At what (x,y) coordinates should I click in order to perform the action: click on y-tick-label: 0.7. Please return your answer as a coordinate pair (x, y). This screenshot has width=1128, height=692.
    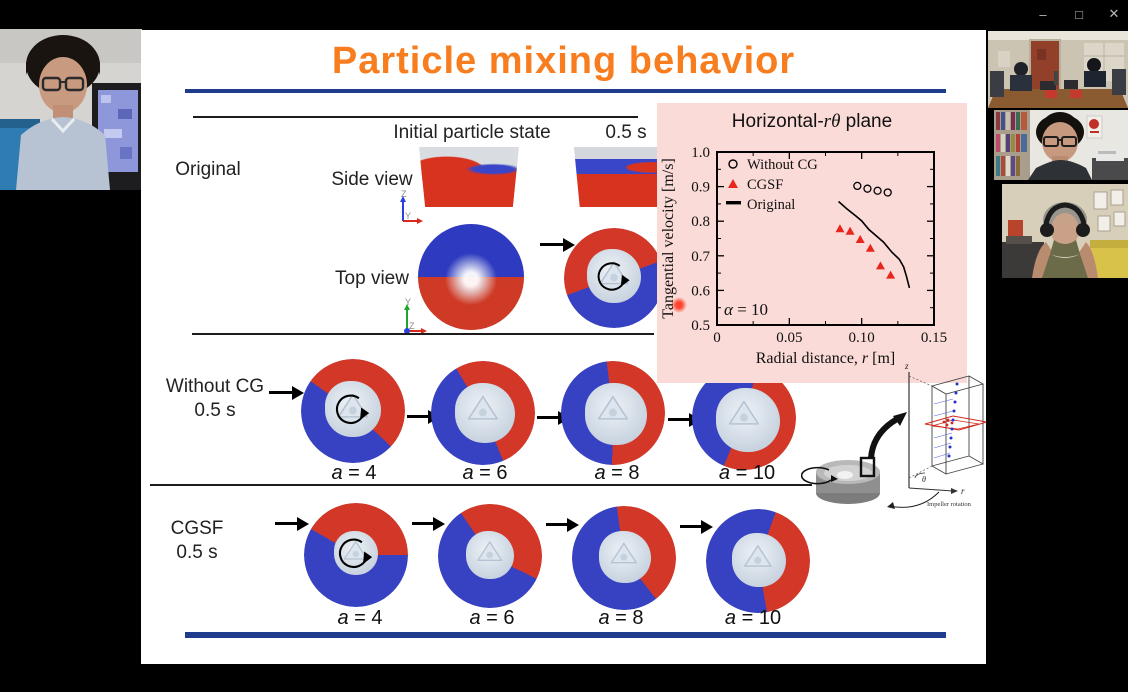
    Looking at the image, I should click on (700, 257).